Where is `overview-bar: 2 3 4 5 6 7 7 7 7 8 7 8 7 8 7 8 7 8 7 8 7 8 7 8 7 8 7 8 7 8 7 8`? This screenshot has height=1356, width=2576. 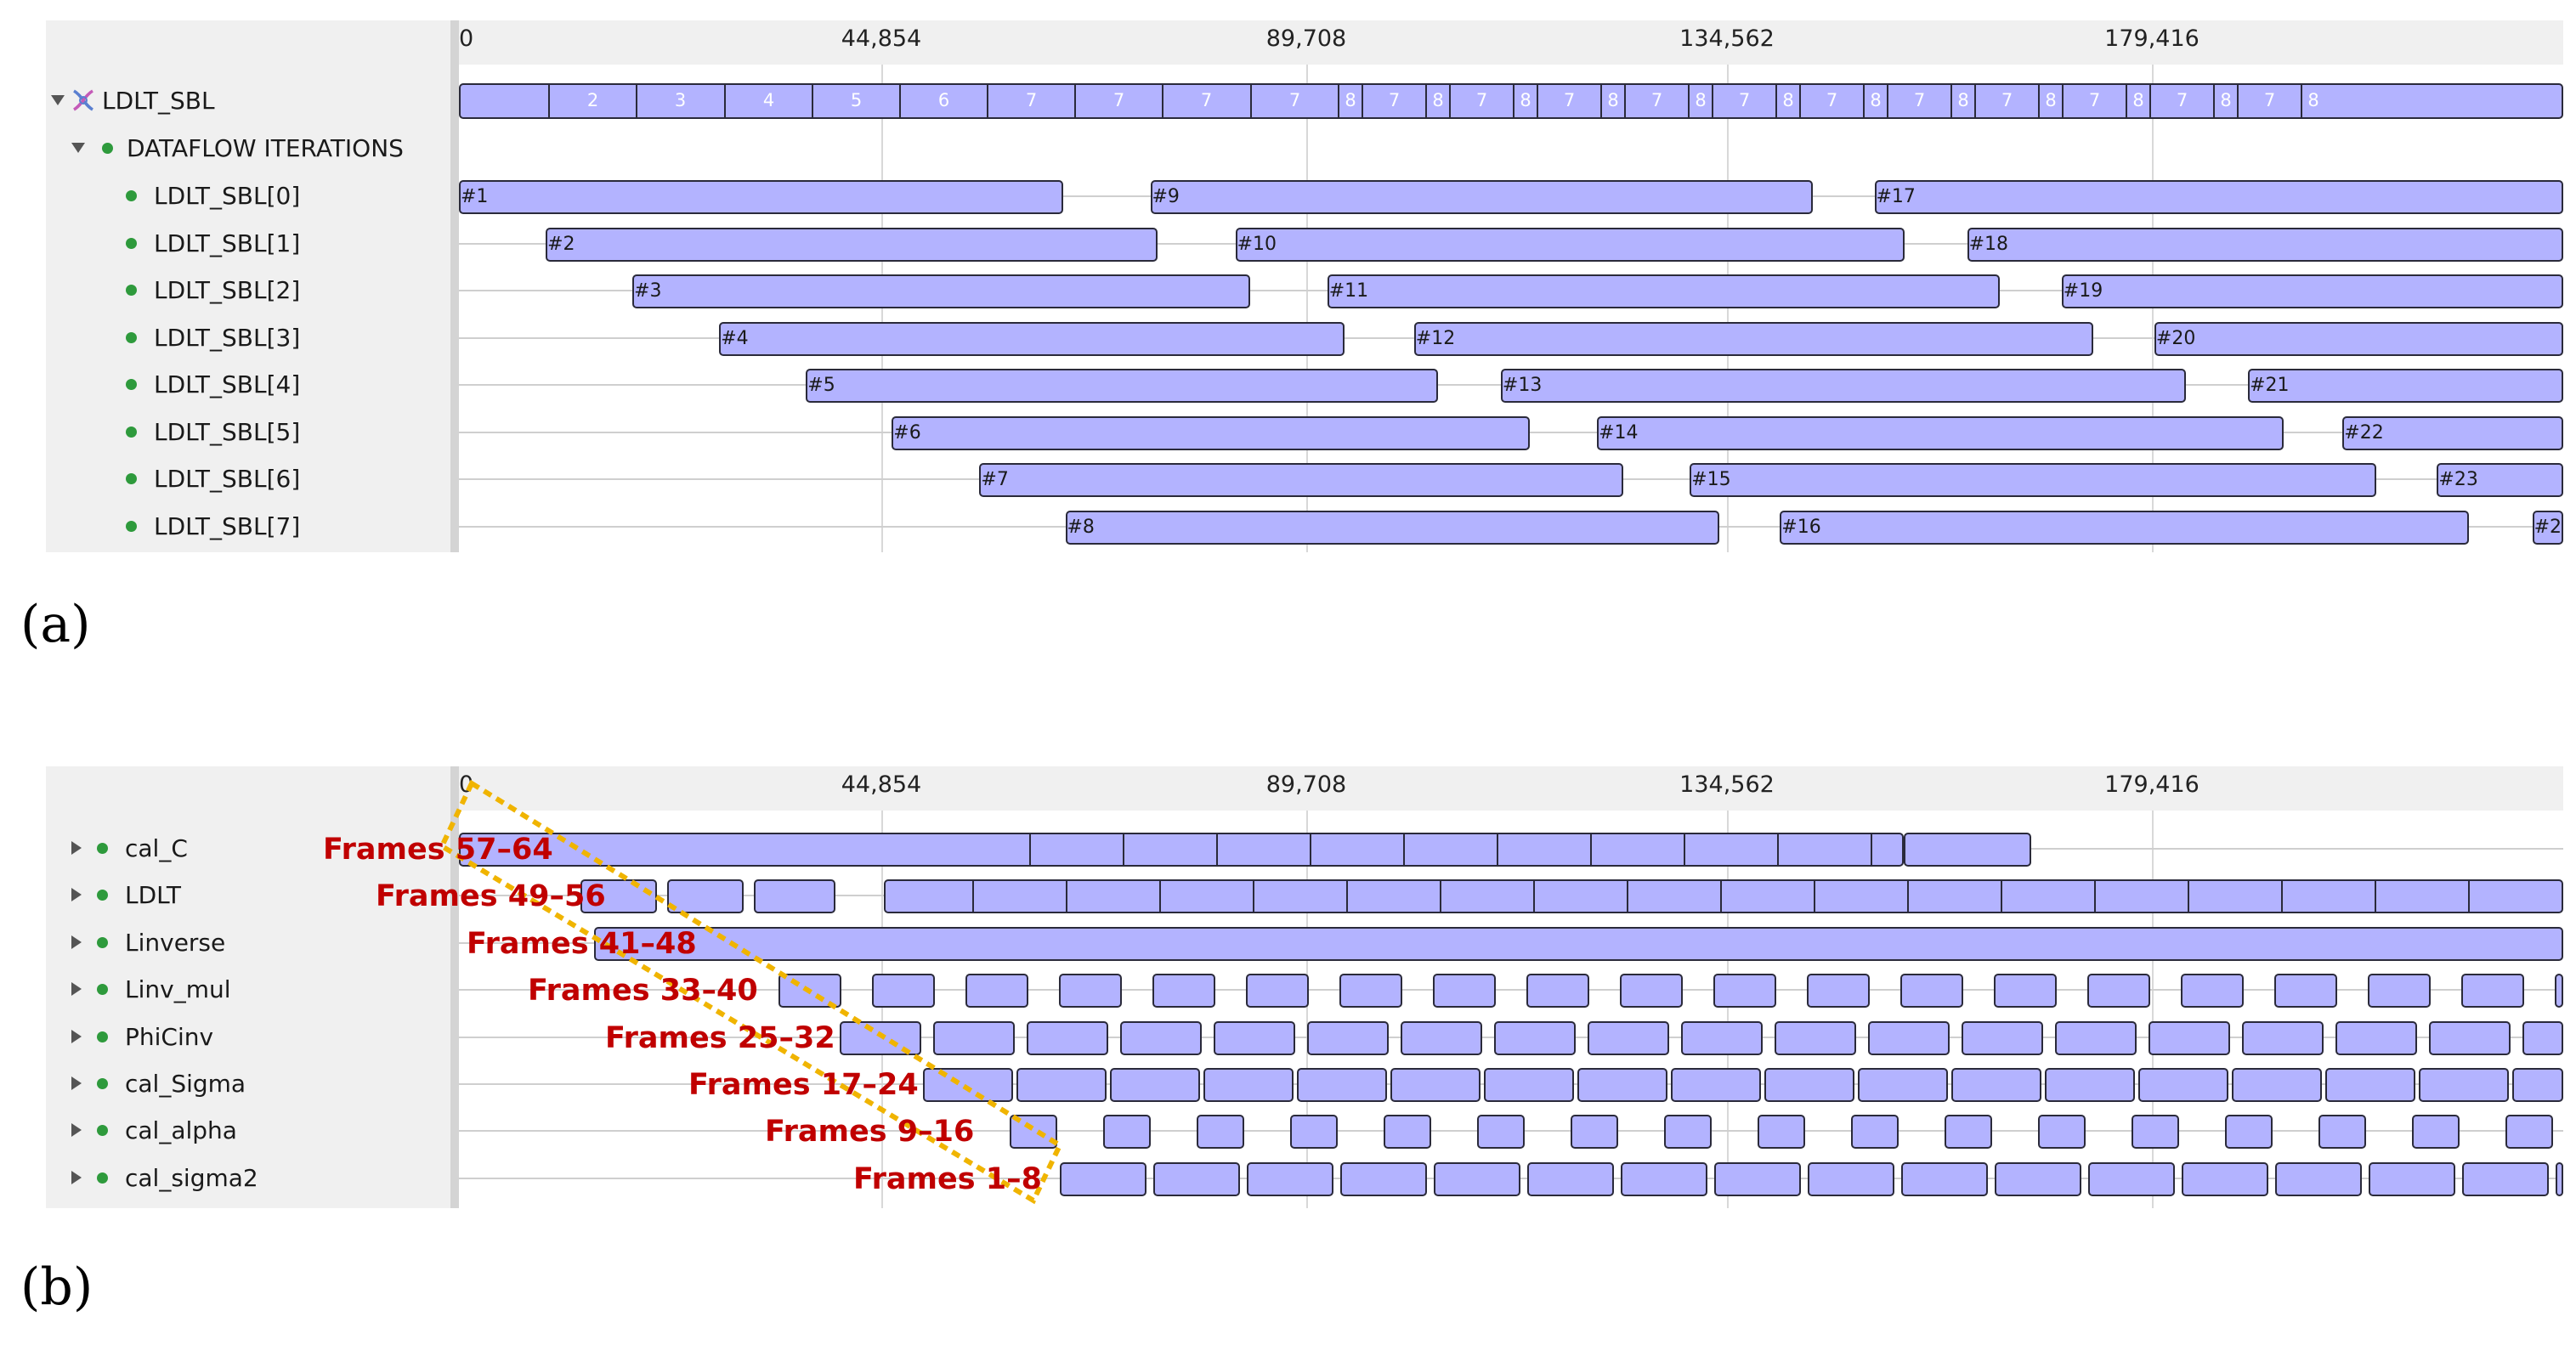
overview-bar: 2 3 4 5 6 7 7 7 7 8 7 8 7 8 7 8 7 8 7 8 7 8 7 8 7 8 7 8 7 8 7 8 is located at coordinates (1511, 101).